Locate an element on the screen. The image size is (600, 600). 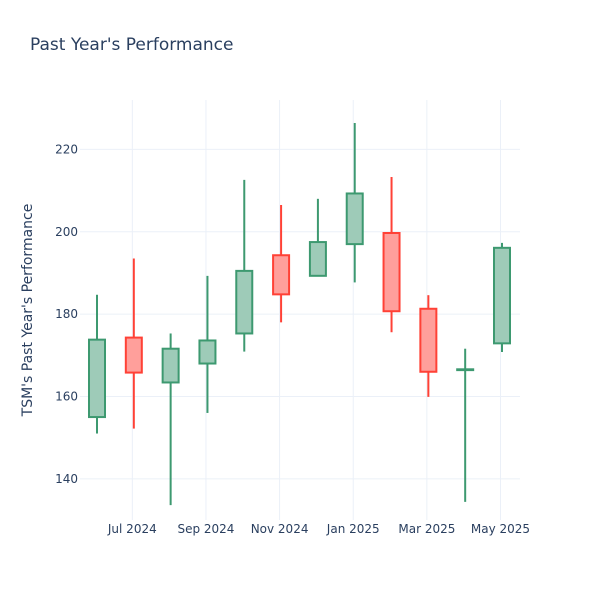
y-axis-ticks: 140 160 180 200 220 is located at coordinates (66, 313).